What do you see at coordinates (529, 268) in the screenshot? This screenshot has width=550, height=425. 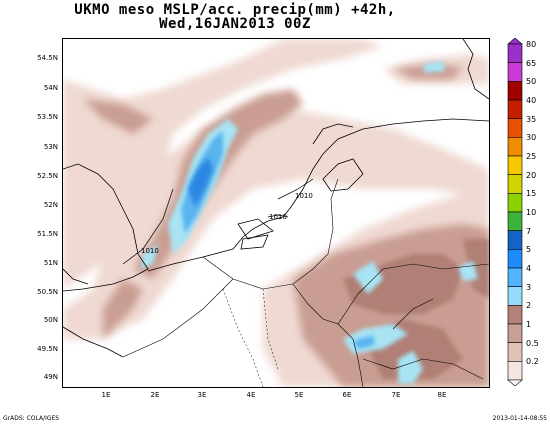 I see `colorbar-level-label: 4` at bounding box center [529, 268].